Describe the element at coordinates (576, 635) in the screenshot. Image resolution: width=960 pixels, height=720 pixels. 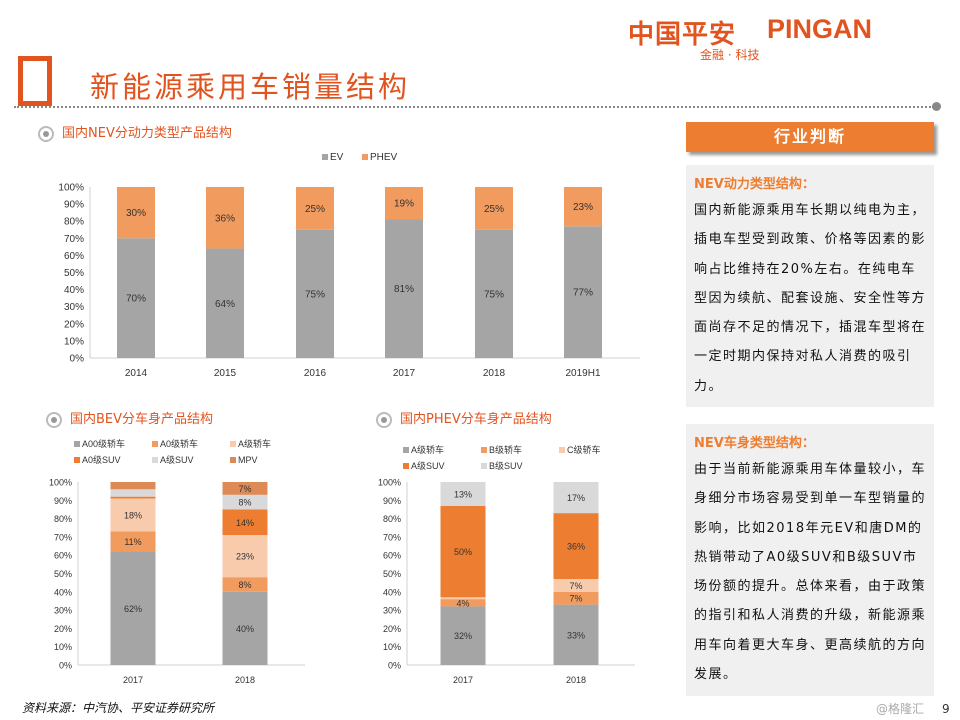
I see `data-label: 33%` at that location.